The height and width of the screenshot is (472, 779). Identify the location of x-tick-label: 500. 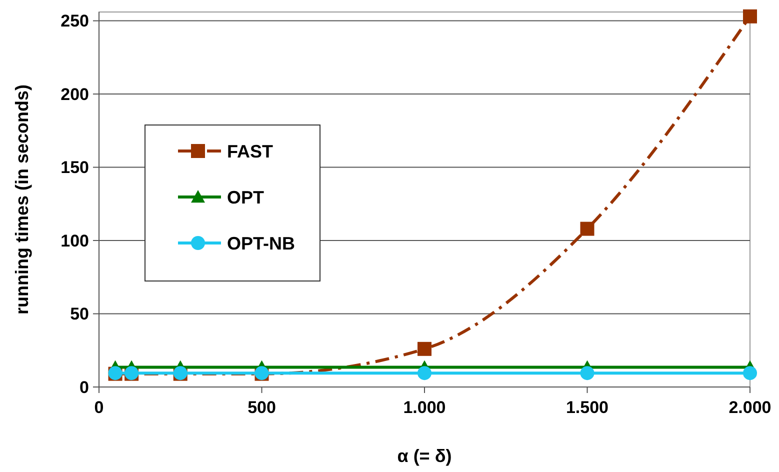
(262, 407).